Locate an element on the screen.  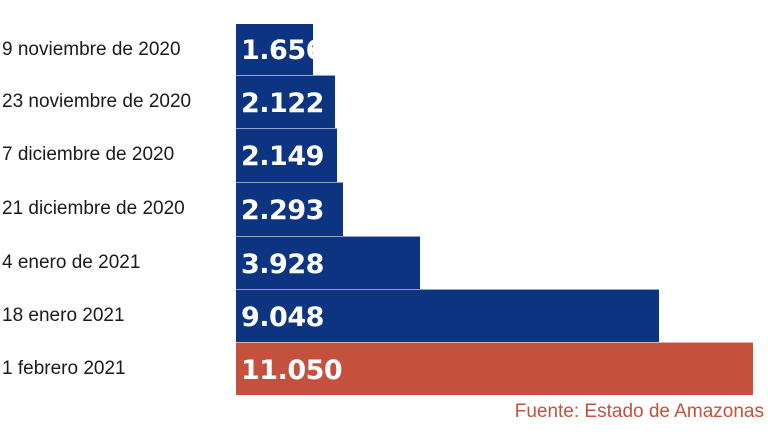
bar: 11.050 is located at coordinates (494, 368).